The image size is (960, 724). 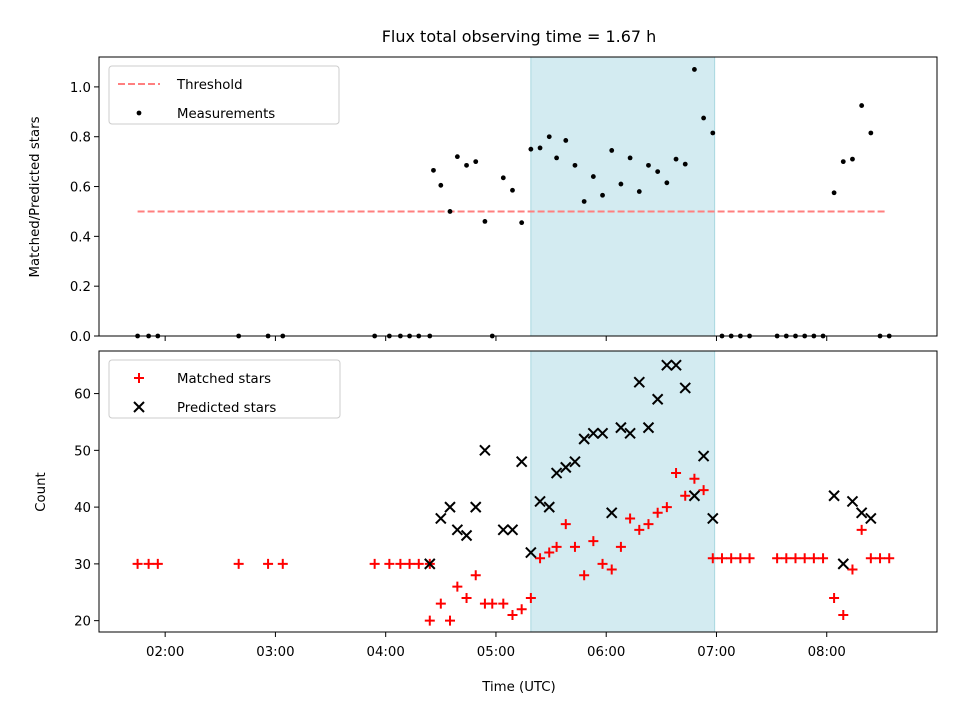 I want to click on legend-box, so click(x=224, y=389).